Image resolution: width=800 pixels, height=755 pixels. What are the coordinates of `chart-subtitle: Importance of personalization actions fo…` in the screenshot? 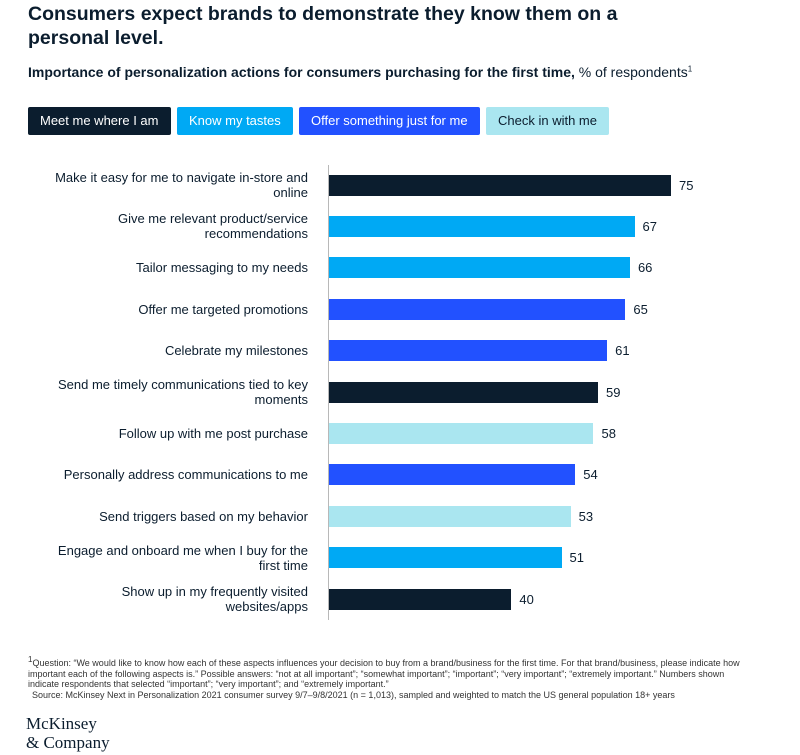 It's located at (360, 72).